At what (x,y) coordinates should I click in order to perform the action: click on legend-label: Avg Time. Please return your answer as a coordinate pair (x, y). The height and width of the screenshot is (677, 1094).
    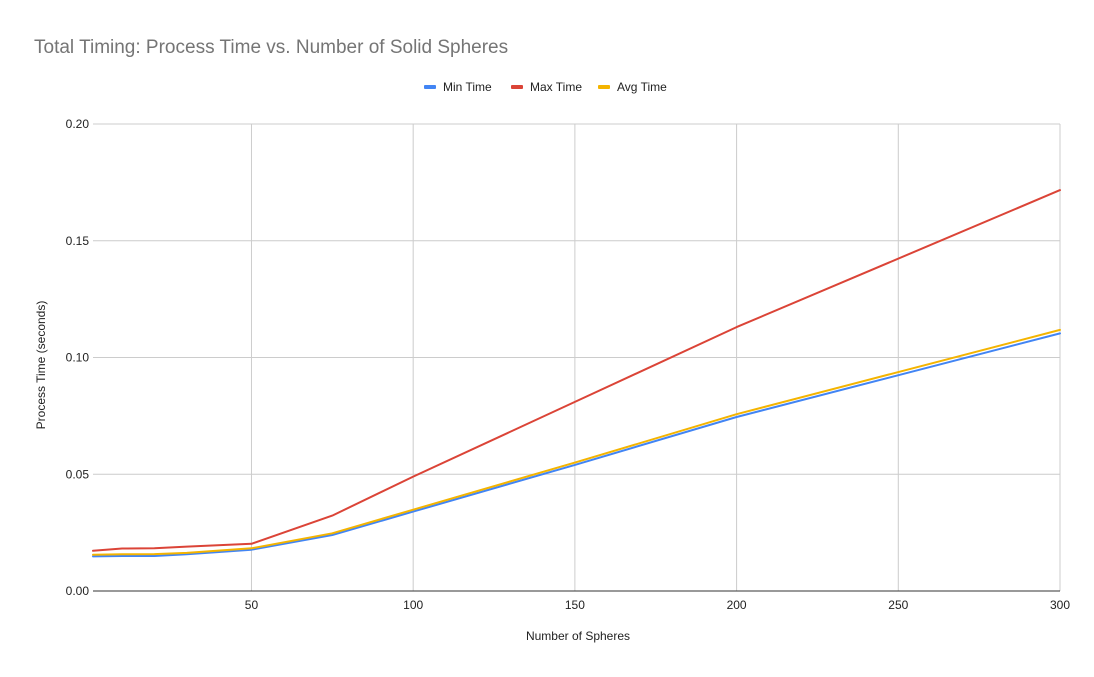
    Looking at the image, I should click on (642, 87).